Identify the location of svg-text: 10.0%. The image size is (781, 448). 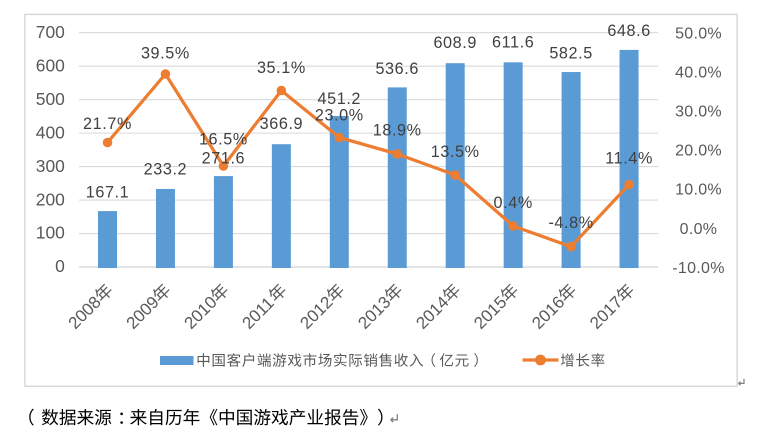
(698, 190).